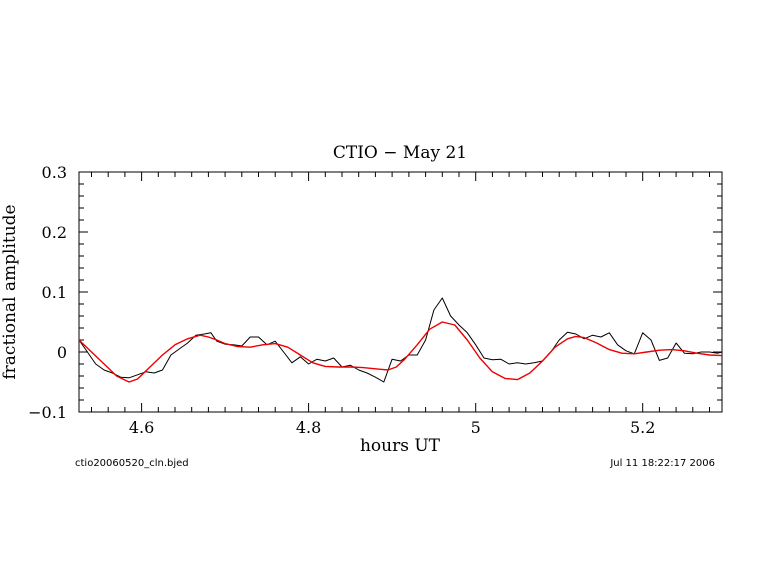 This screenshot has height=574, width=768. What do you see at coordinates (54, 232) in the screenshot?
I see `y-tick-label: 0.2` at bounding box center [54, 232].